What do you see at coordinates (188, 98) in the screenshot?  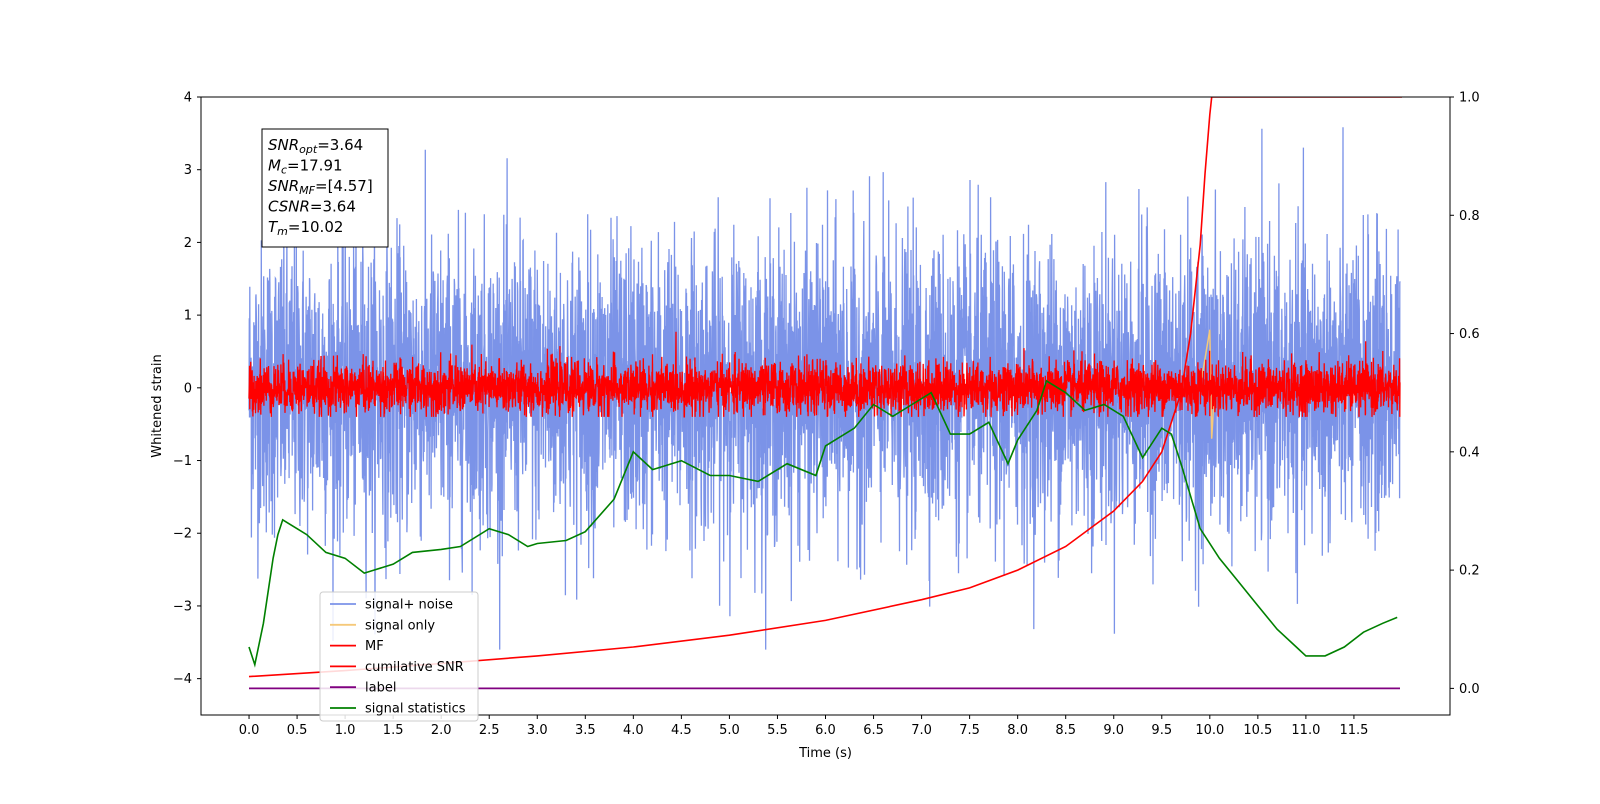 I see `y-tick-label: 4` at bounding box center [188, 98].